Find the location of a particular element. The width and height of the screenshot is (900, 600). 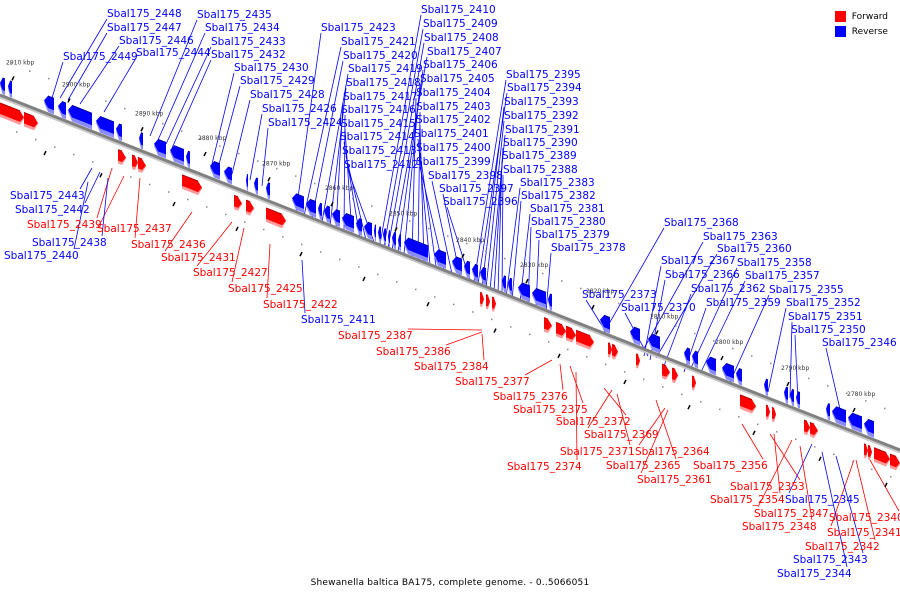

gene-label: Sbal175_2398 is located at coordinates (465, 176).